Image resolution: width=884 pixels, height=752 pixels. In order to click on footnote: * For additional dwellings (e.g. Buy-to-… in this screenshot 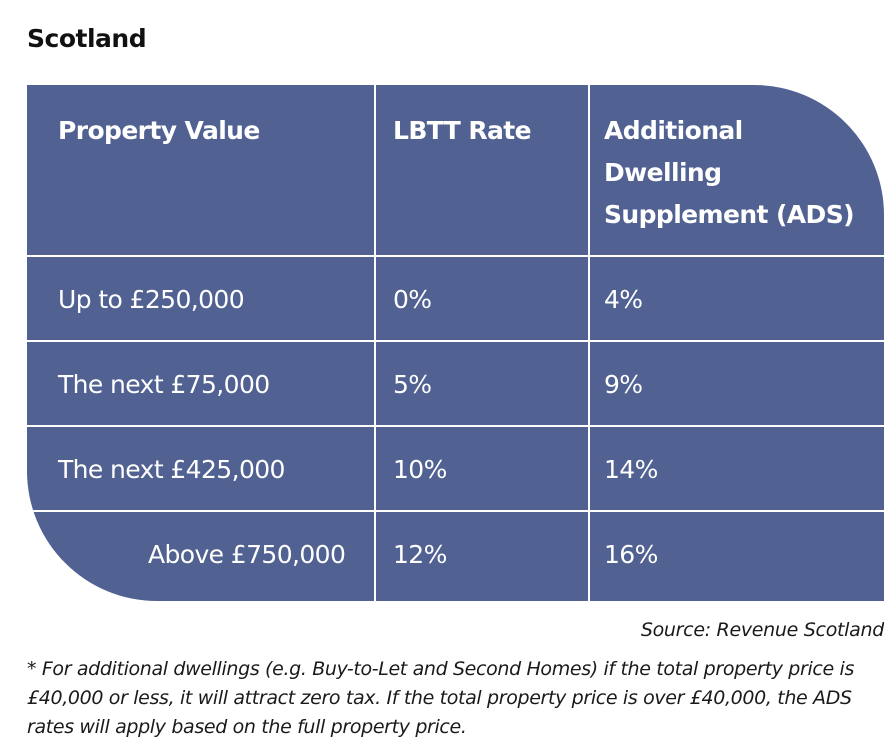, I will do `click(441, 698)`.